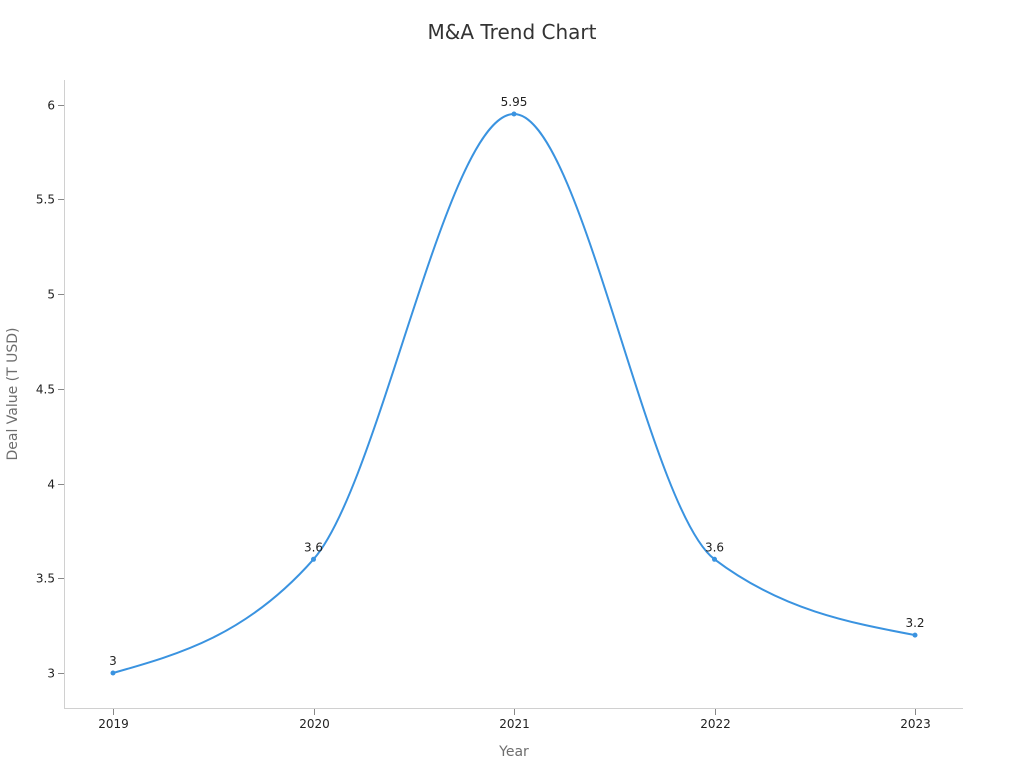  I want to click on x-tick-label: 2019, so click(113, 724).